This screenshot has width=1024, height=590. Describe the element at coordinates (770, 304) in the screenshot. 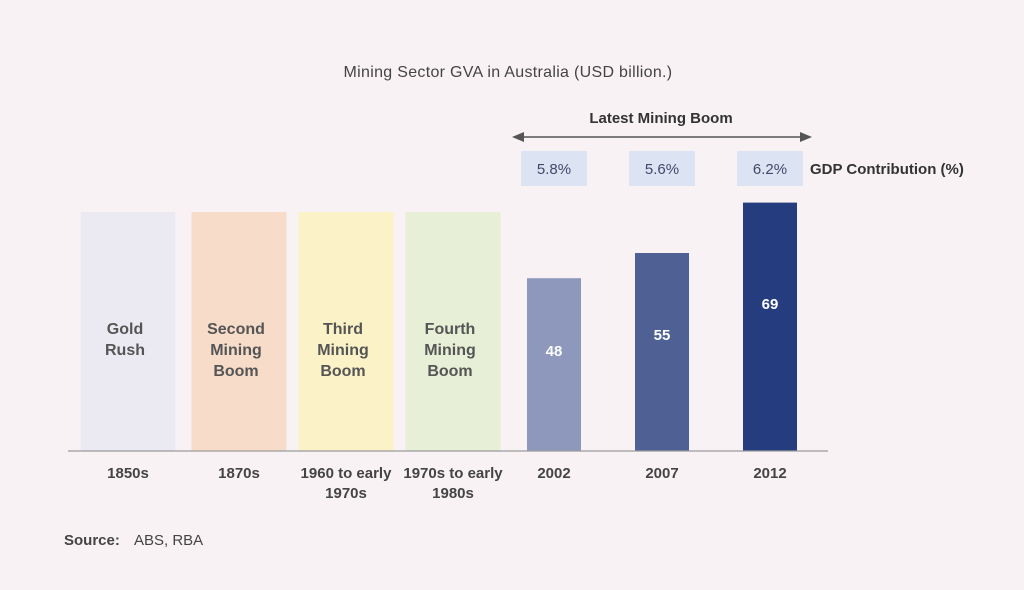

I see `bar-value-label: 69` at that location.